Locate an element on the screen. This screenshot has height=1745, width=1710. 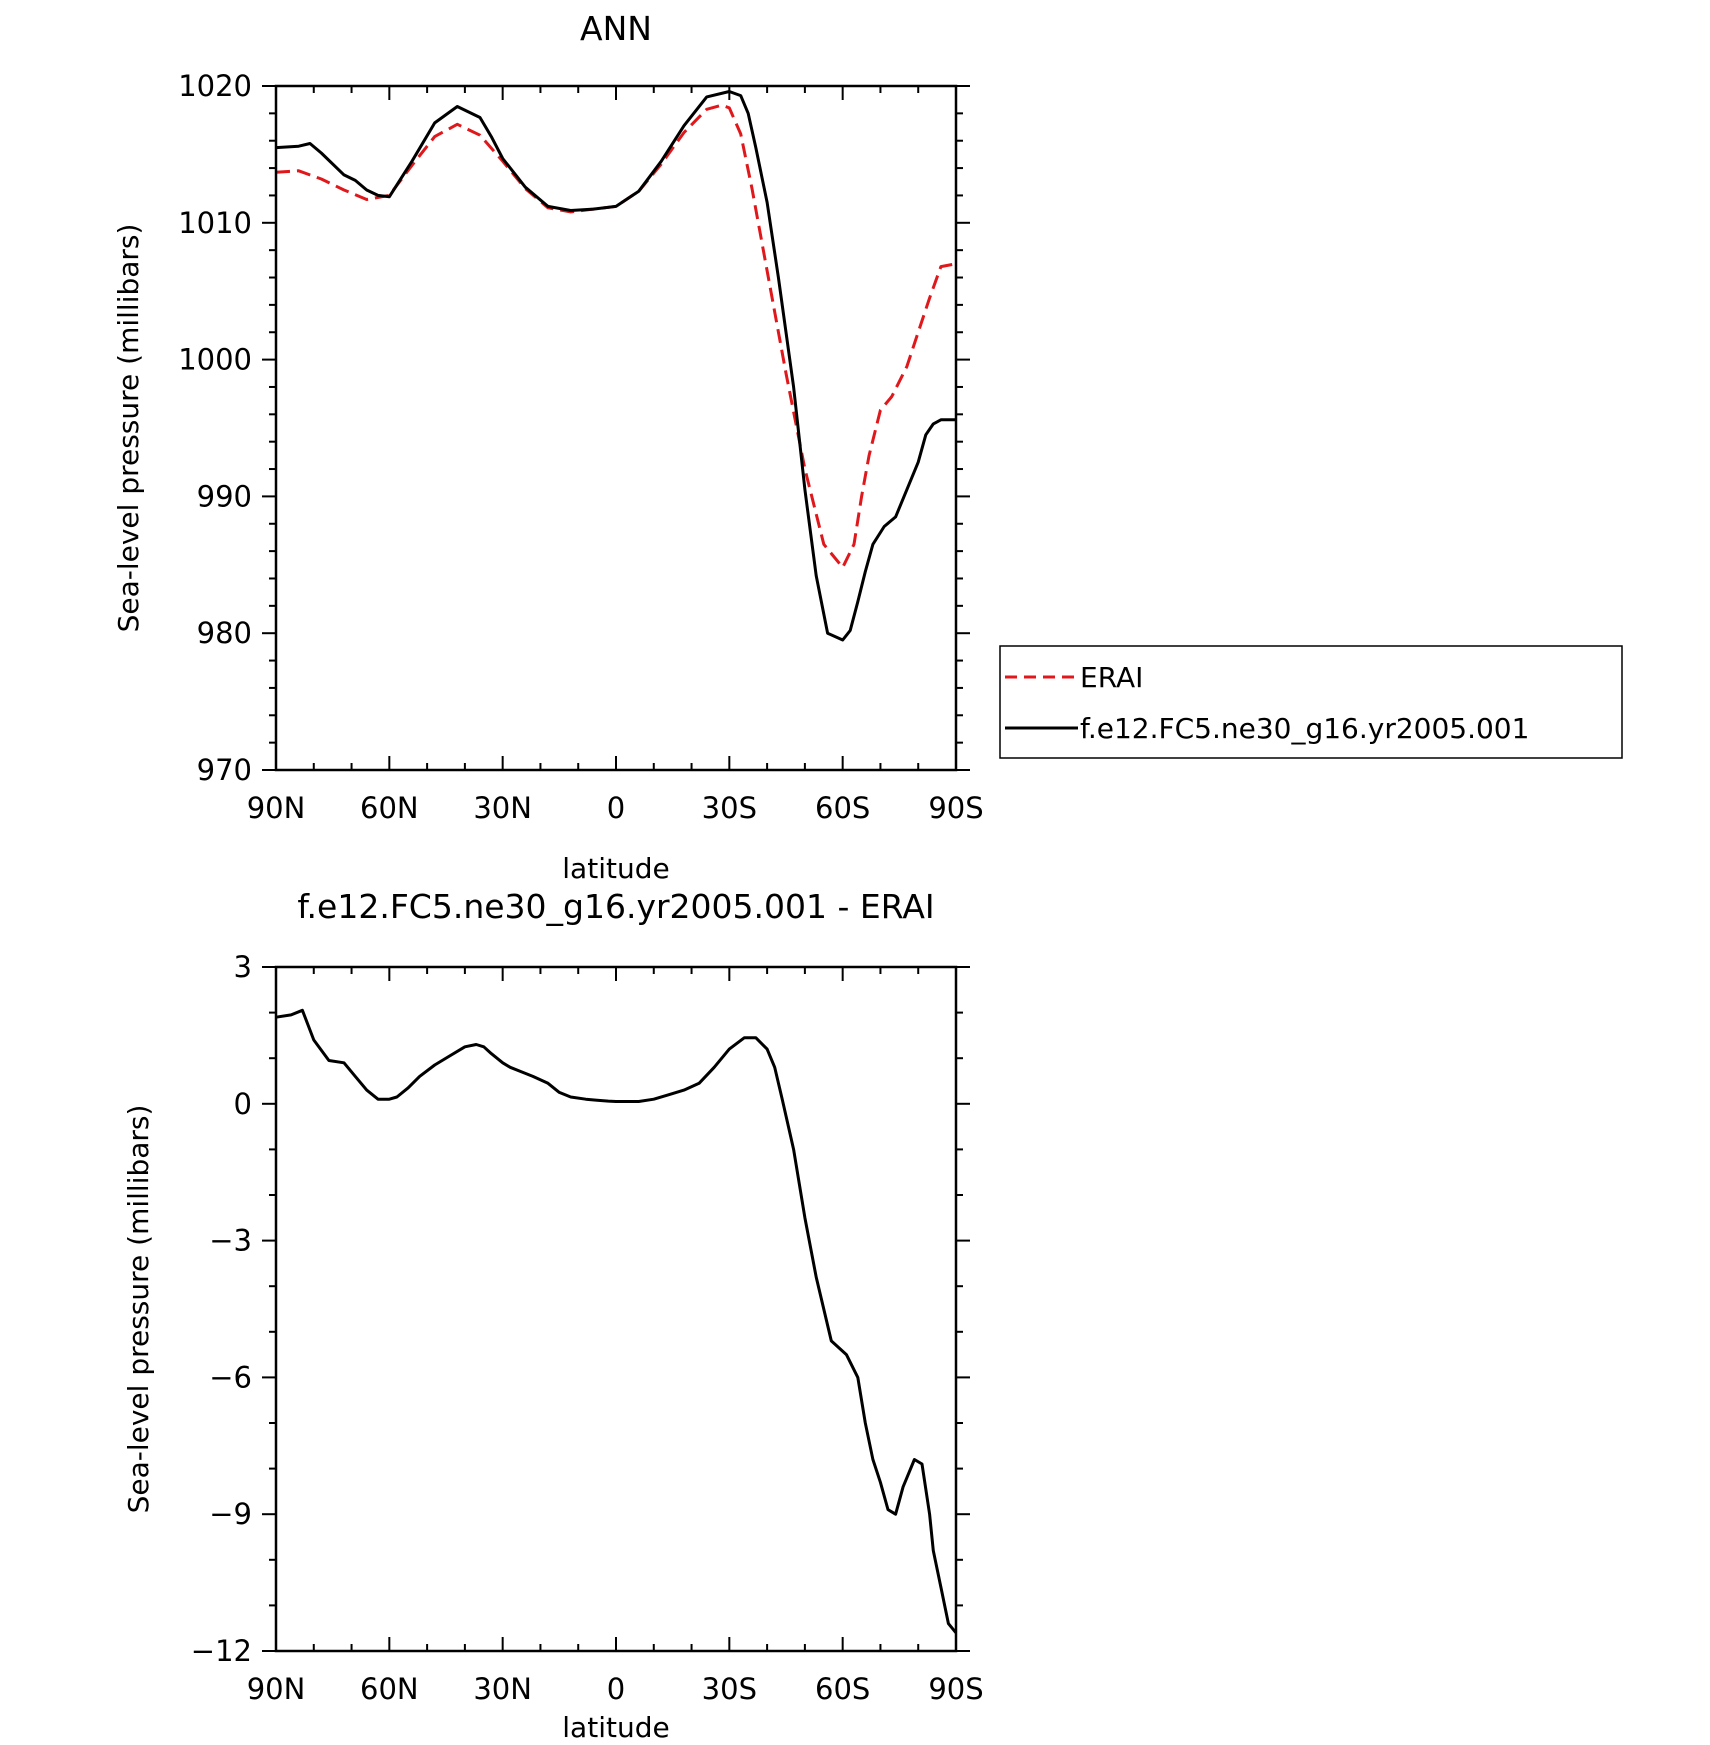
top-x-tick-label: 60N is located at coordinates (389, 808).